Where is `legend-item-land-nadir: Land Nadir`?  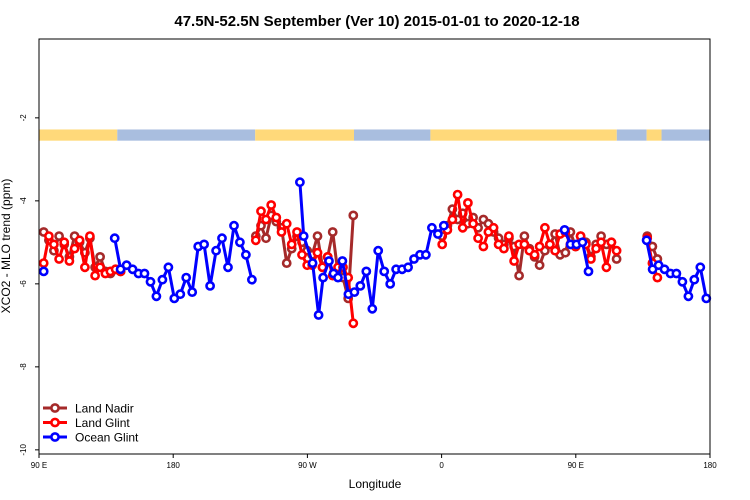
legend-item-land-nadir: Land Nadir is located at coordinates (88, 409).